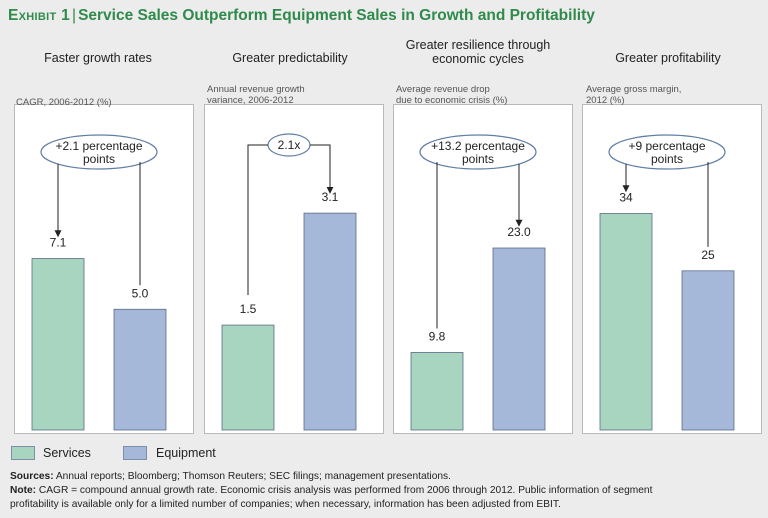  Describe the element at coordinates (443, 89) in the screenshot. I see `metric-label-resilience-line-1: Average revenue drop` at that location.